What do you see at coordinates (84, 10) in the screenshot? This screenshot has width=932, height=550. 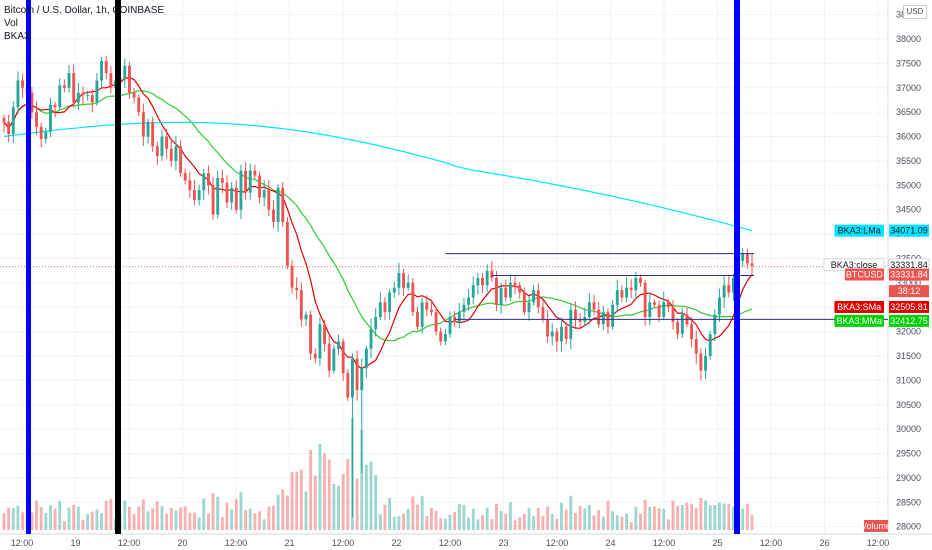 I see `legend-symbol: Bitcoin / U.S. Dollar, 1h, COINBASE` at bounding box center [84, 10].